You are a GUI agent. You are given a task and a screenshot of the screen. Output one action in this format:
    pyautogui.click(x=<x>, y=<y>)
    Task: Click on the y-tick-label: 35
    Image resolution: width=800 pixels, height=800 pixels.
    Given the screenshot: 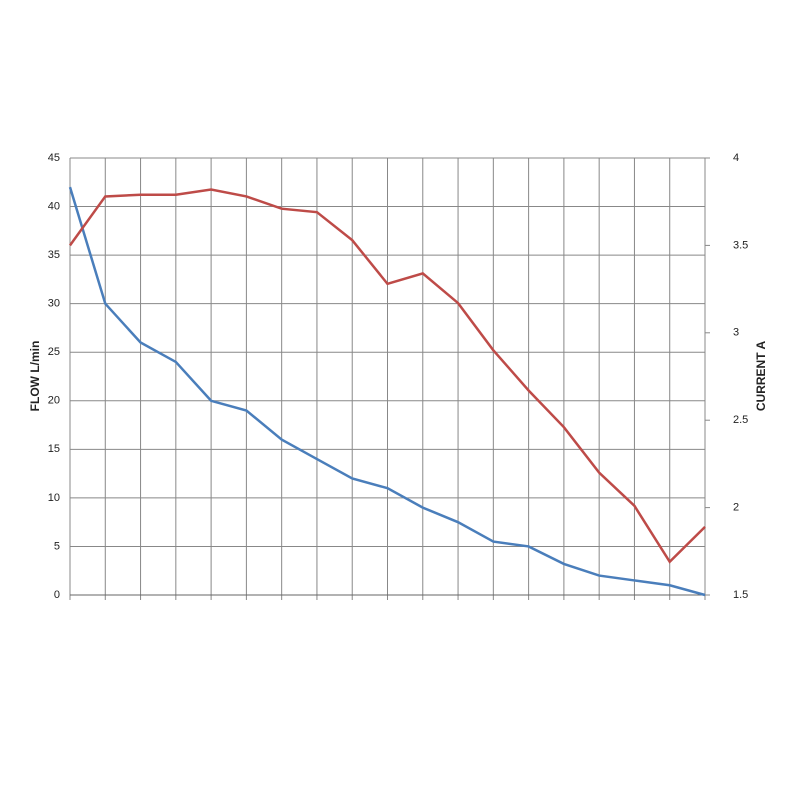 What is the action you would take?
    pyautogui.click(x=54, y=255)
    